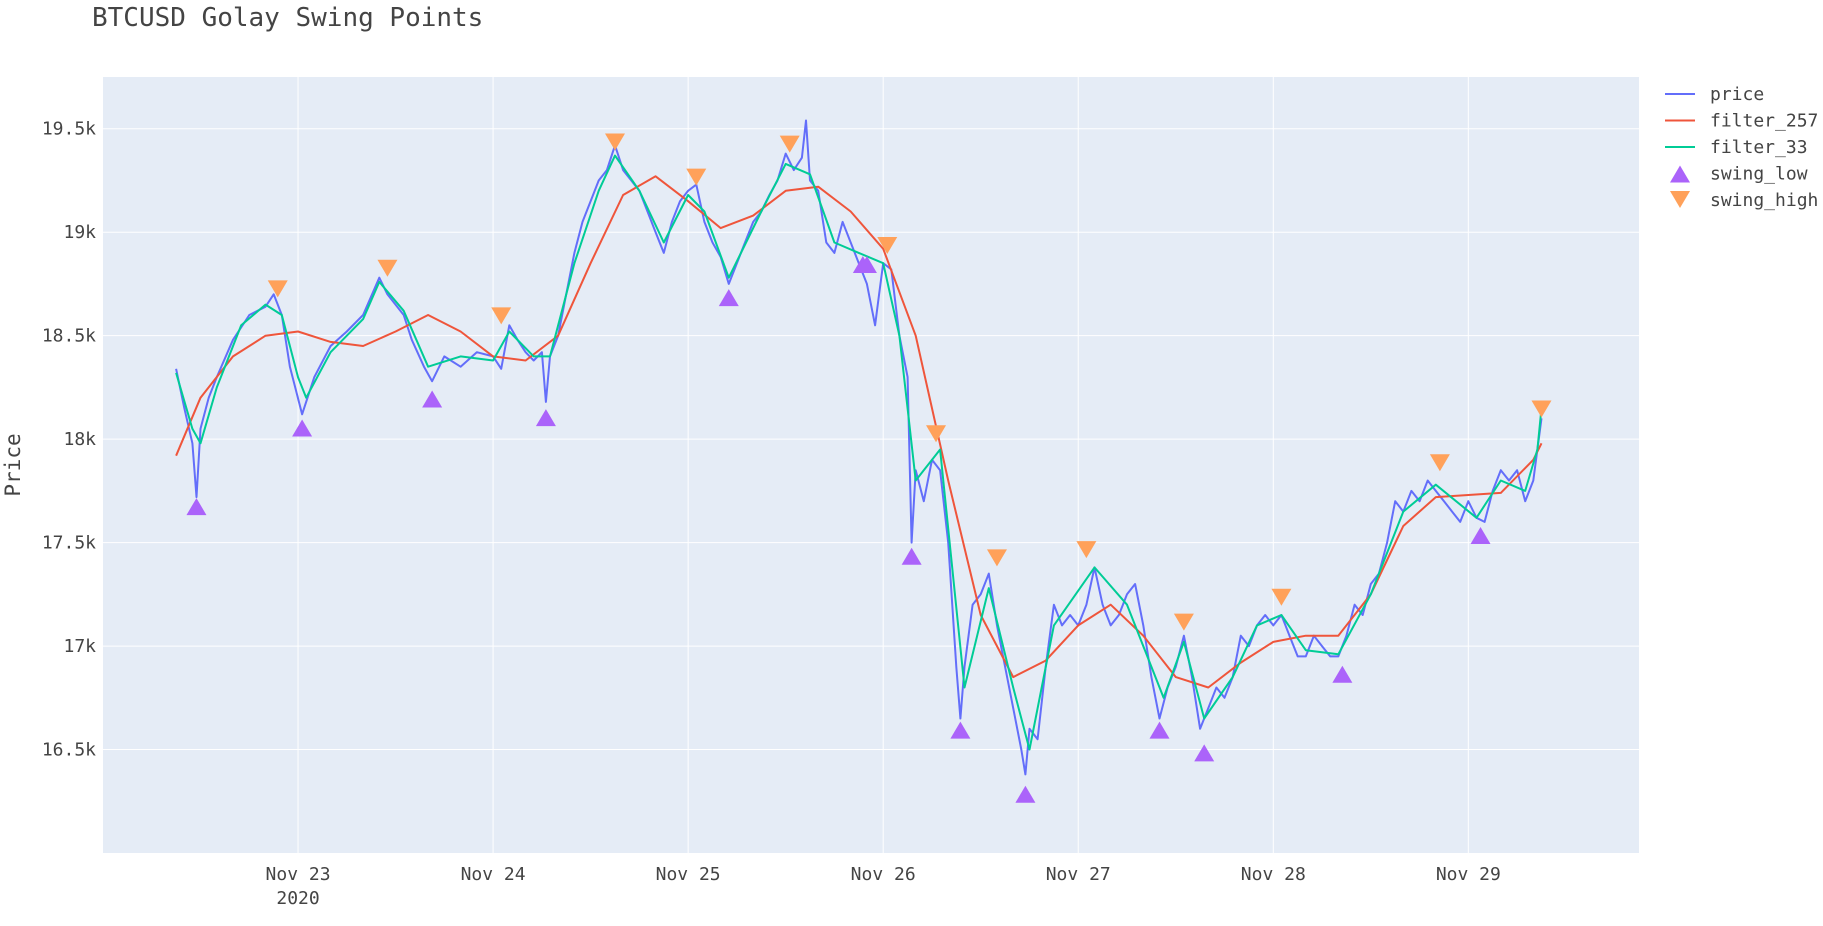 This screenshot has width=1823, height=926. I want to click on x-tick-label: Nov 27, so click(1078, 874).